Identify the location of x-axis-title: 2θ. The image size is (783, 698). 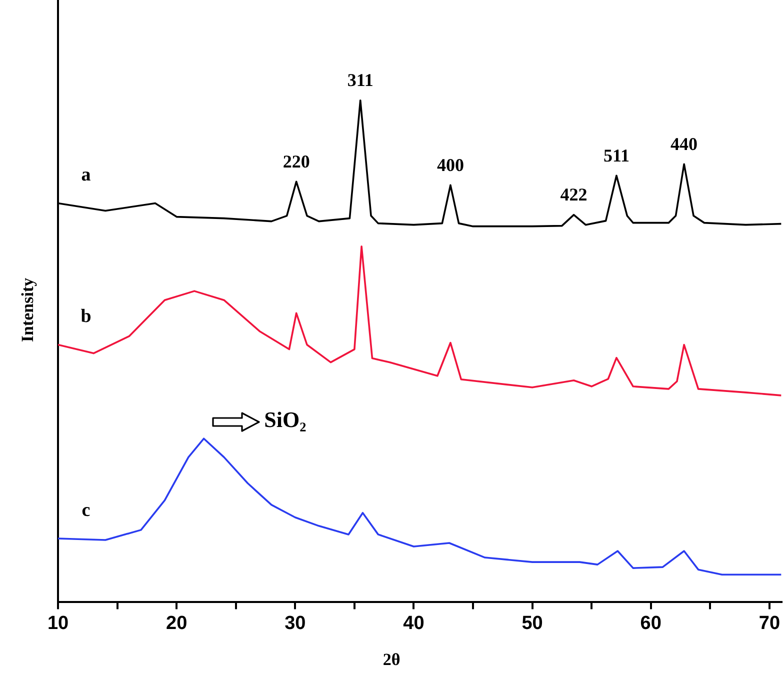
(392, 660).